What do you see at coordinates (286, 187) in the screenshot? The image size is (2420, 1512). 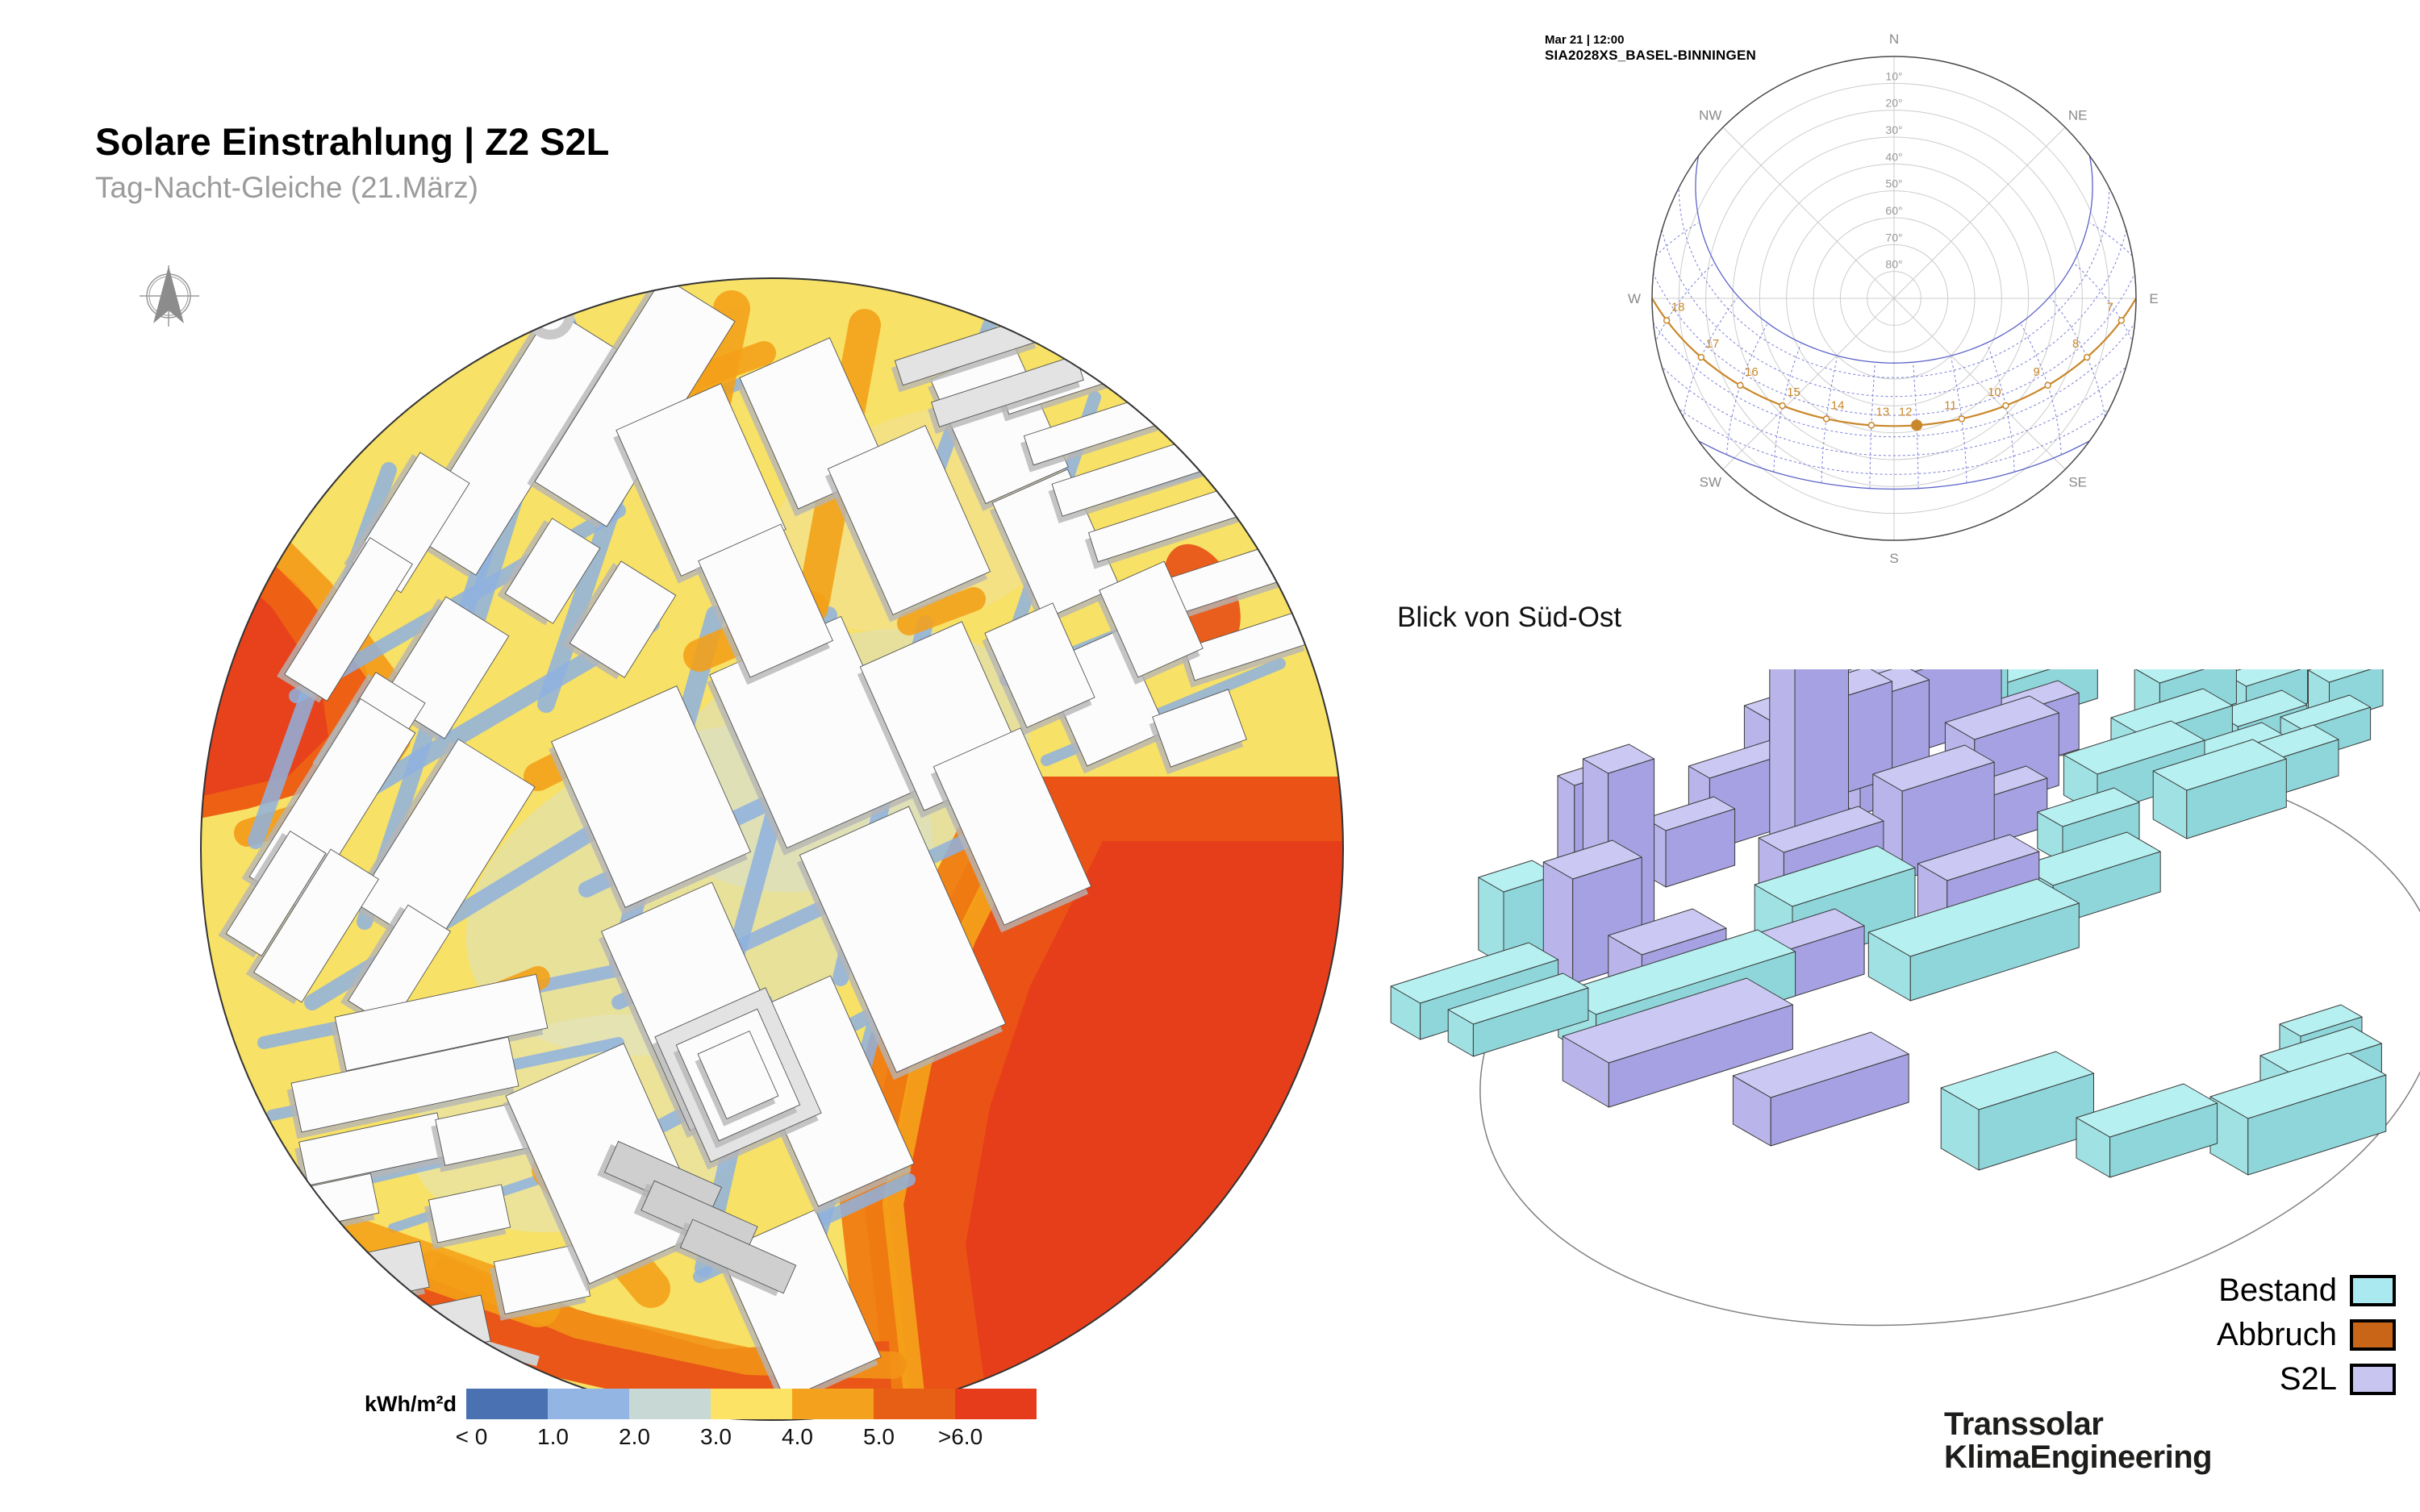 I see `page-subtitle: Tag-Nacht-Gleiche (21.März)` at bounding box center [286, 187].